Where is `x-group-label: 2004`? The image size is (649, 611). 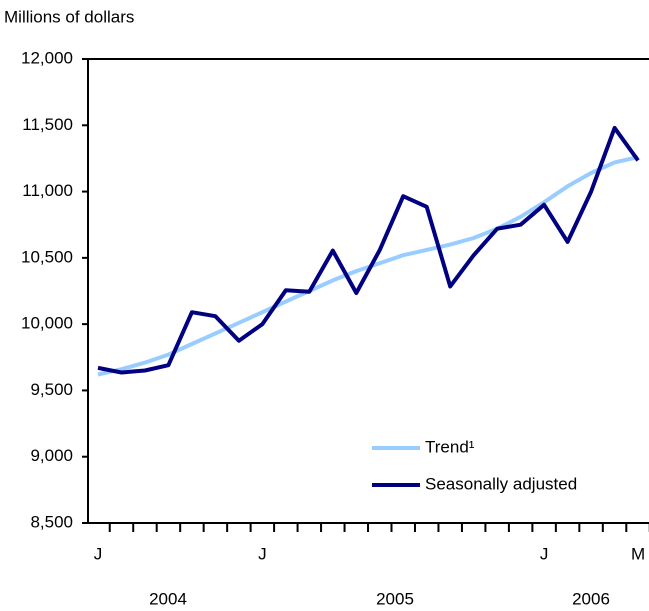 x-group-label: 2004 is located at coordinates (168, 598).